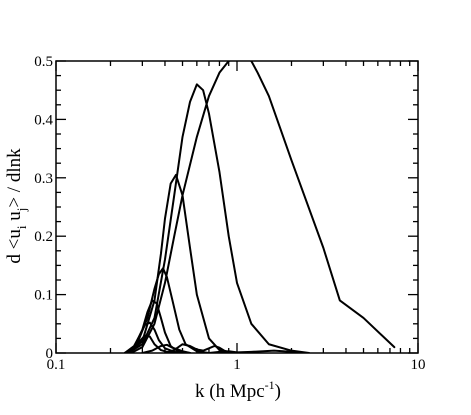 This screenshot has height=415, width=471. What do you see at coordinates (43, 120) in the screenshot?
I see `y-tick-label: 0.4` at bounding box center [43, 120].